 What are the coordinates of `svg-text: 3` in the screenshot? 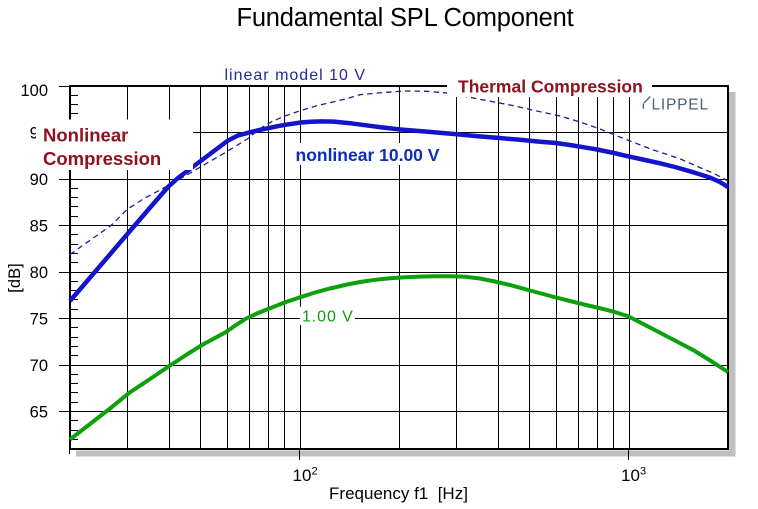 It's located at (643, 472).